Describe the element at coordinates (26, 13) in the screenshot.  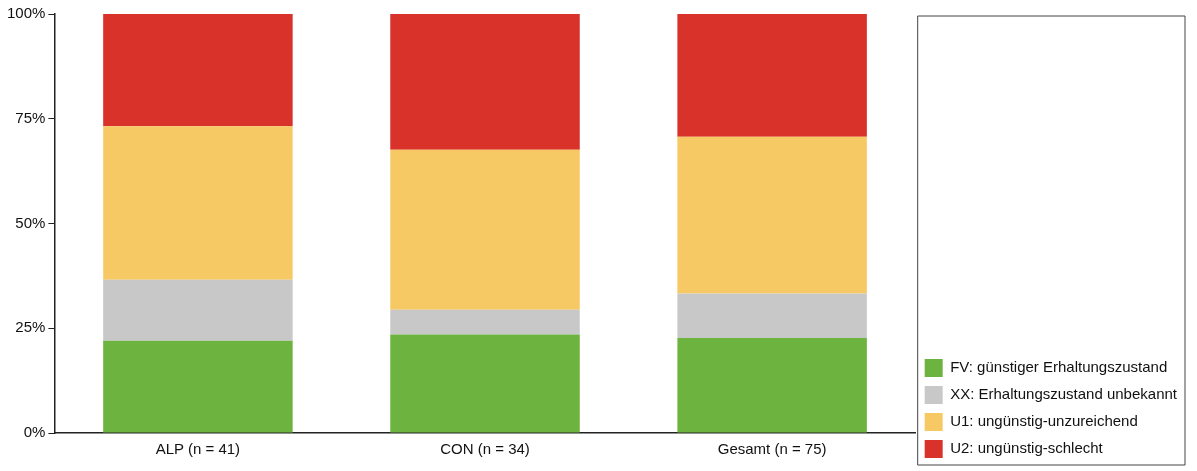
I see `y-tick-label: 100%` at that location.